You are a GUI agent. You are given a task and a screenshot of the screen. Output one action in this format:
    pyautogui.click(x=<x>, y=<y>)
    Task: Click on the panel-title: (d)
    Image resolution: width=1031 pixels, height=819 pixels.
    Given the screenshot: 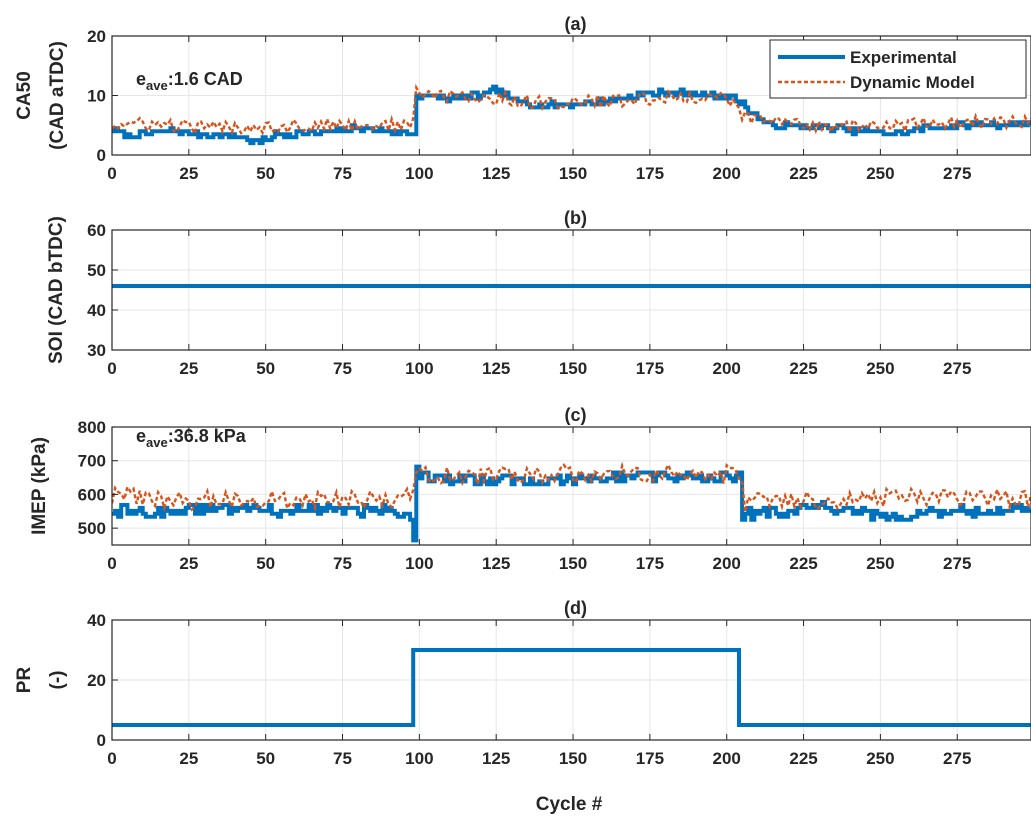 What is the action you would take?
    pyautogui.click(x=575, y=608)
    